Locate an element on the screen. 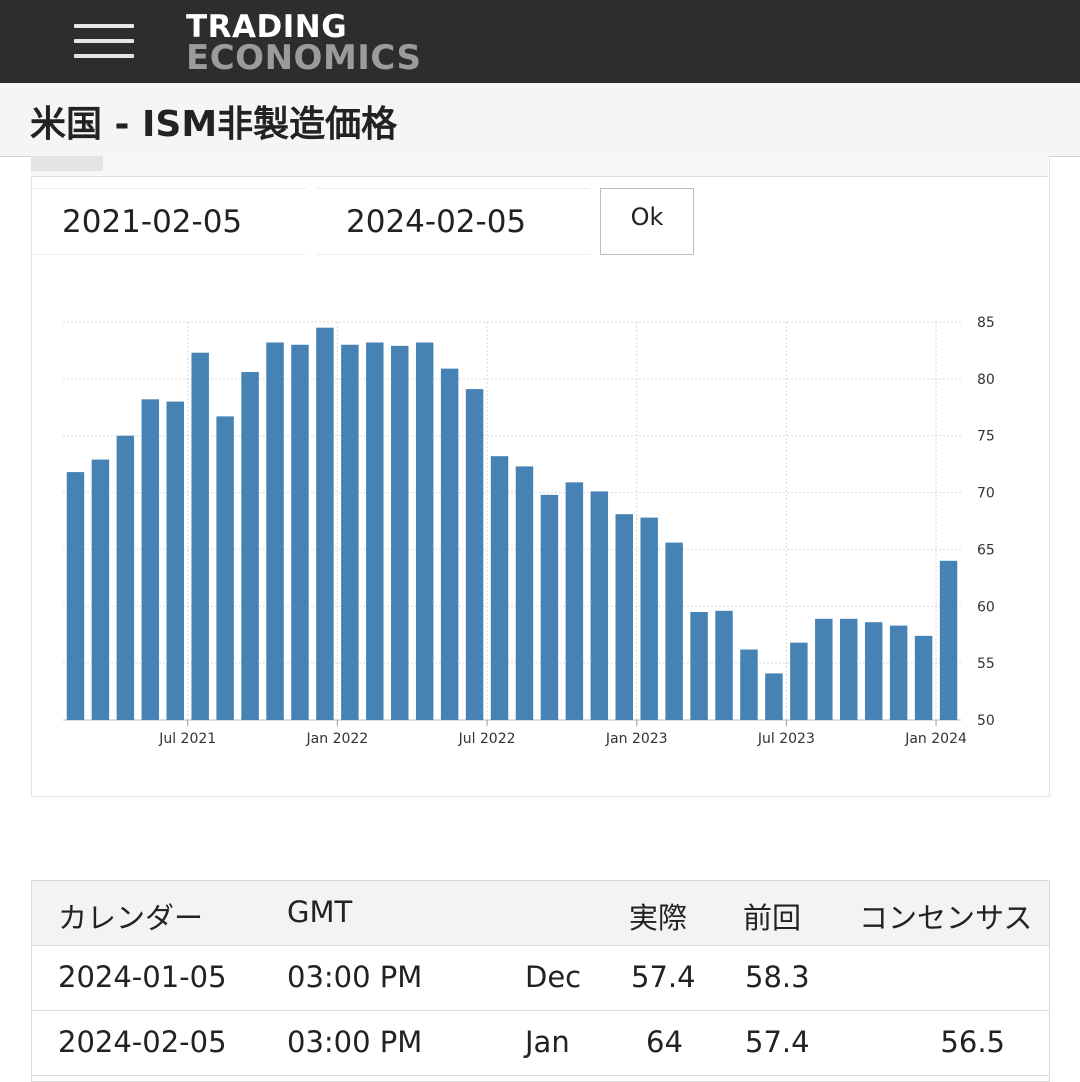  row-previous: 57.4 is located at coordinates (777, 1042).